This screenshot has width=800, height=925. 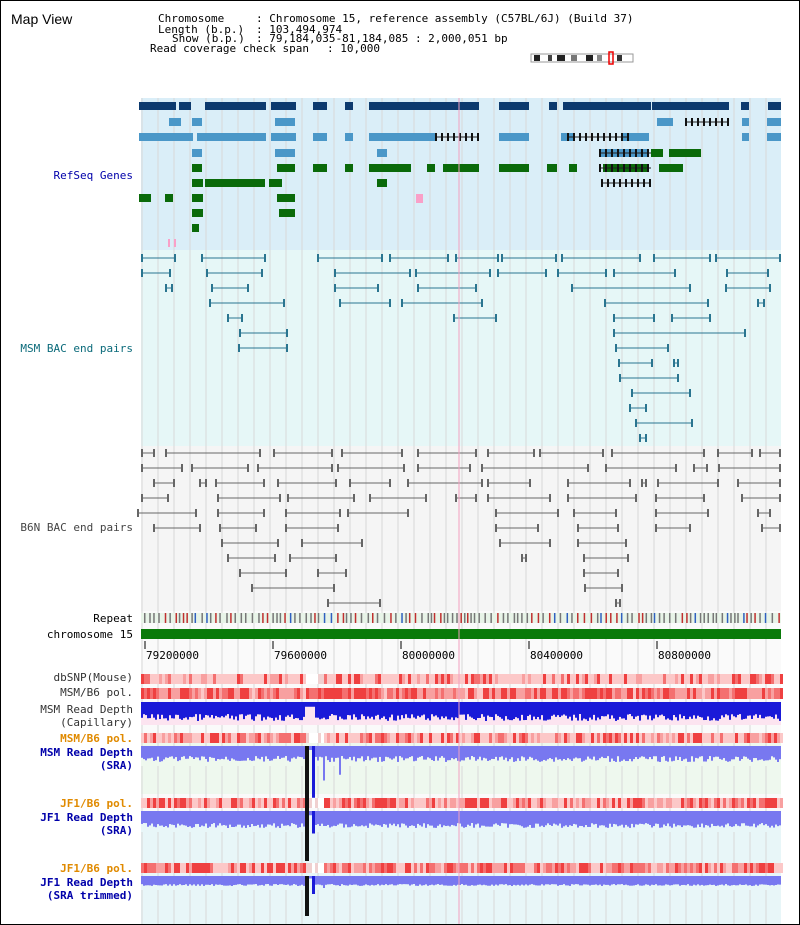 I want to click on refseq-genes-track, so click(x=460, y=174).